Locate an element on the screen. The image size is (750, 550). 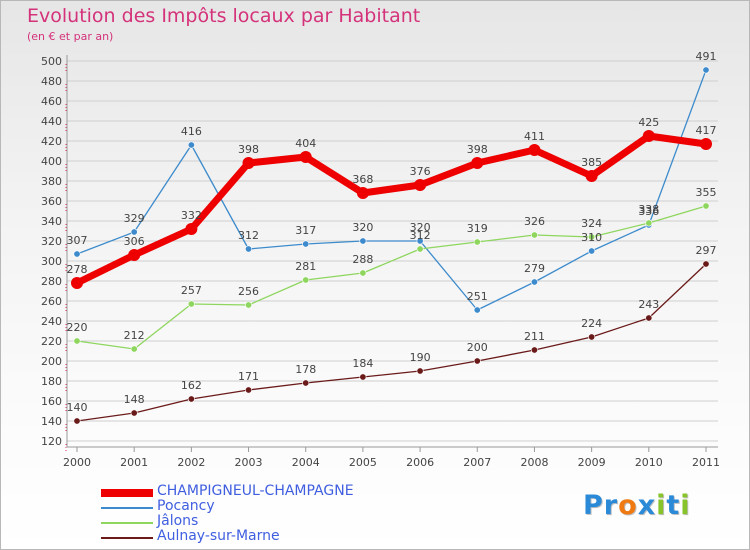
y-tick-label: 140 is located at coordinates (51, 421).